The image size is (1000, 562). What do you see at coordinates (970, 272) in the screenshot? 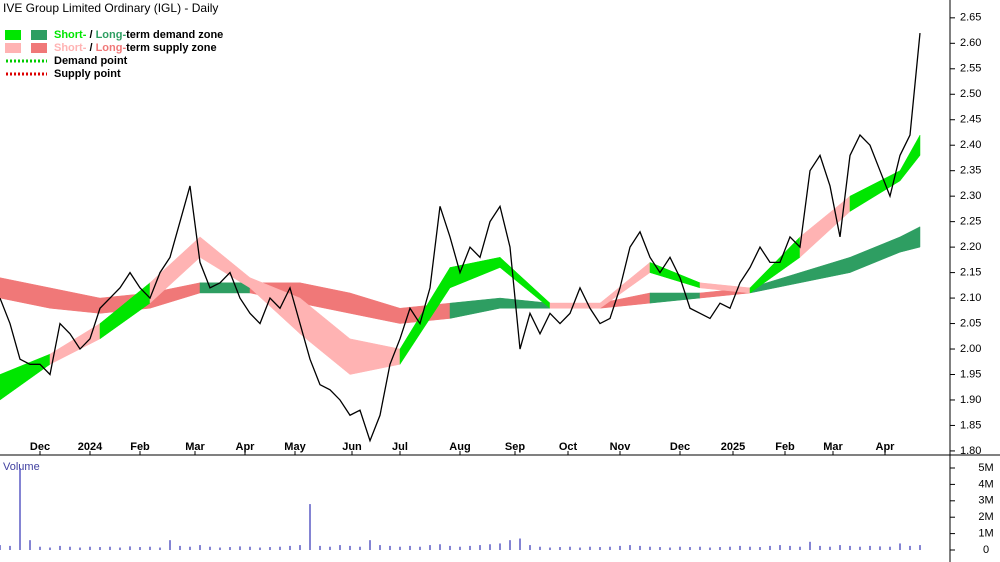
I see `y-tick-label: 2.15` at bounding box center [970, 272].